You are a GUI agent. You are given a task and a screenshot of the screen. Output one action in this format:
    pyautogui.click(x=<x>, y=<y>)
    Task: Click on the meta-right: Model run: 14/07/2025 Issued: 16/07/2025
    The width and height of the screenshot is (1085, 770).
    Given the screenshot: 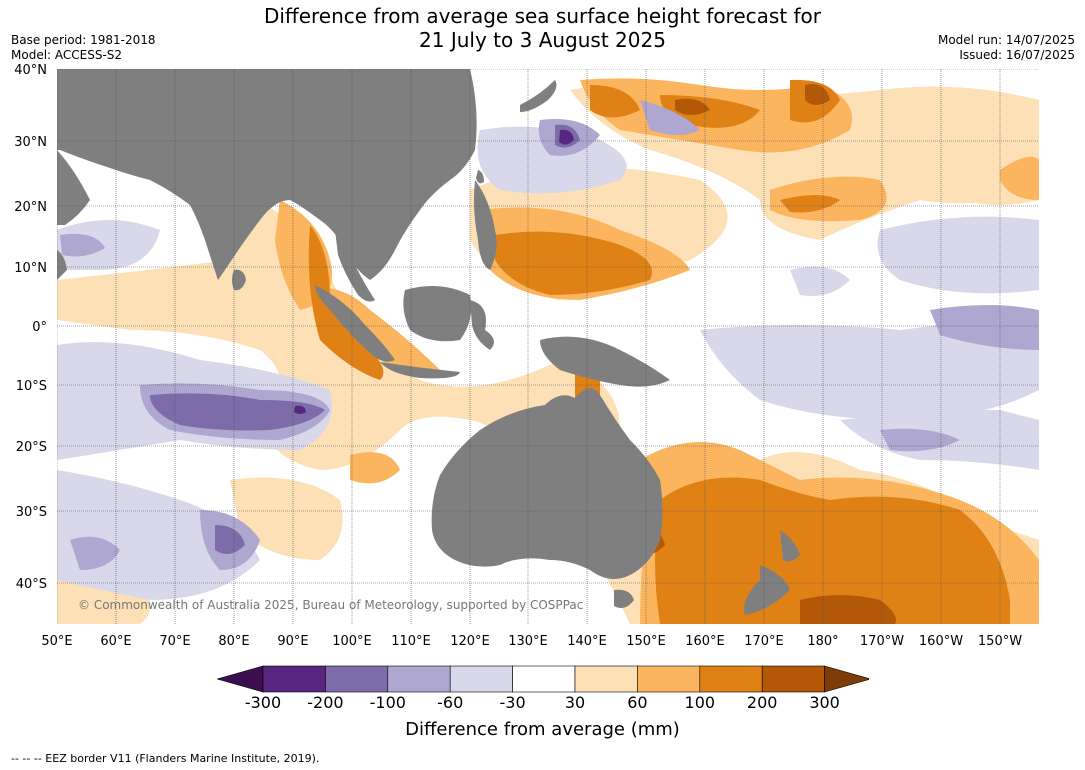 What is the action you would take?
    pyautogui.click(x=1006, y=48)
    